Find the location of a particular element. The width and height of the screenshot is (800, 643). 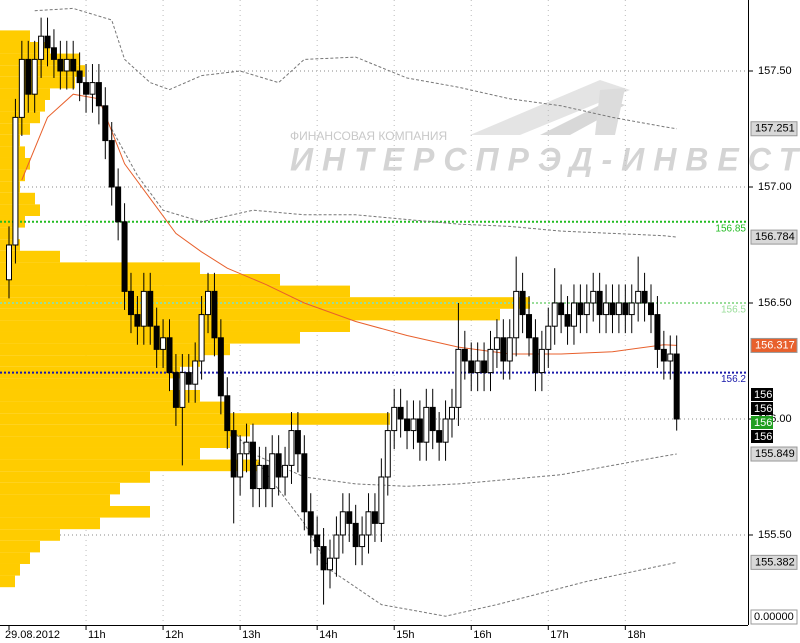

indicator-box is located at coordinates (774, 617).